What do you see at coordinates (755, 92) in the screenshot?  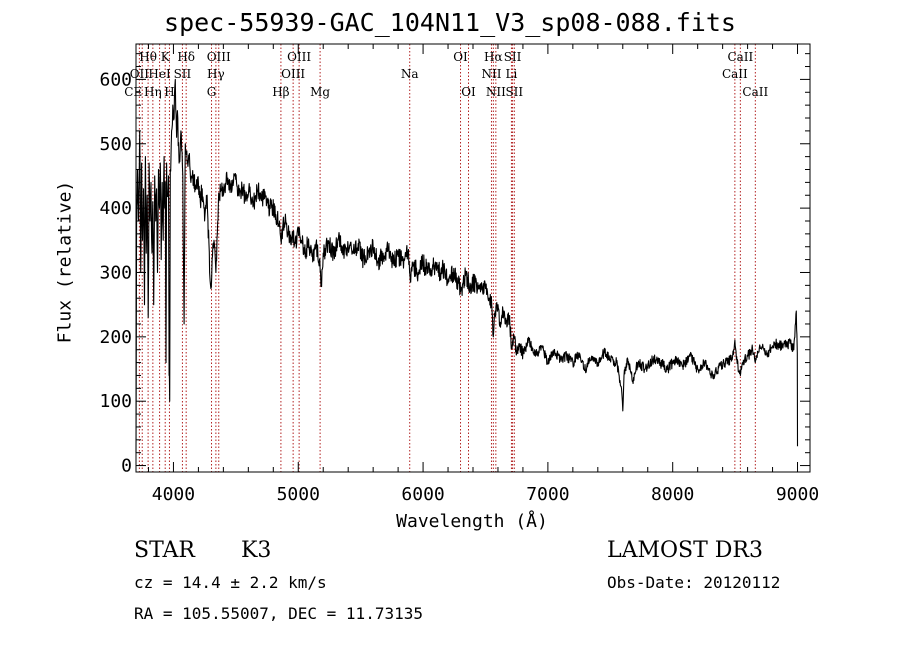 I see `line-label-27: CaII` at bounding box center [755, 92].